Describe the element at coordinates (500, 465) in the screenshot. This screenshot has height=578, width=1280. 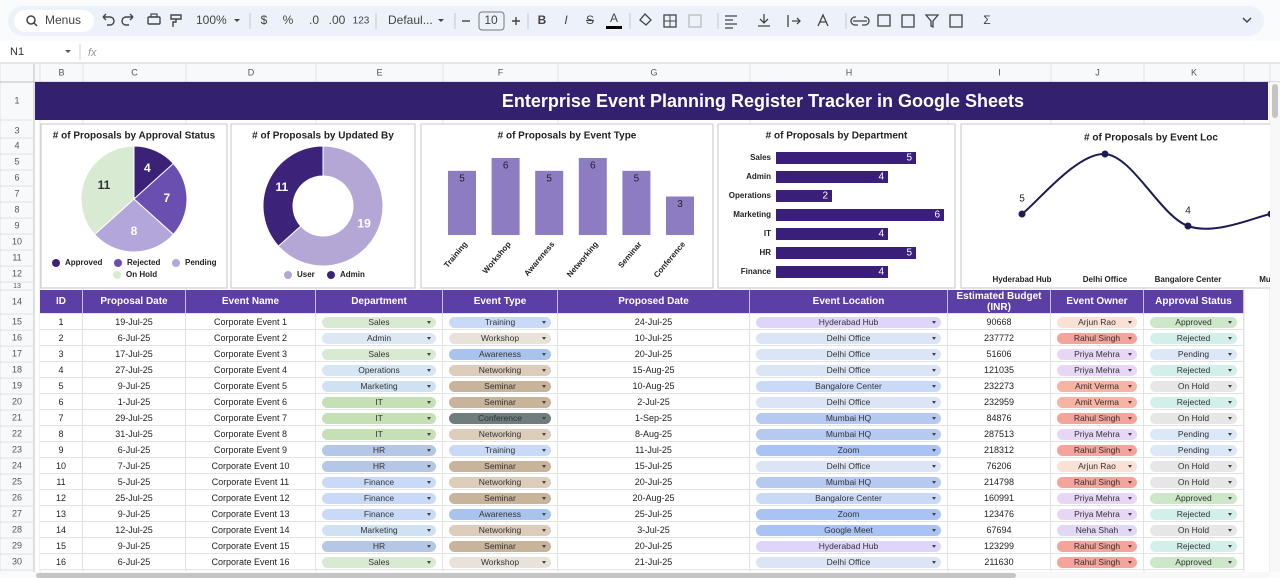
I see `chip-label: Seminar` at that location.